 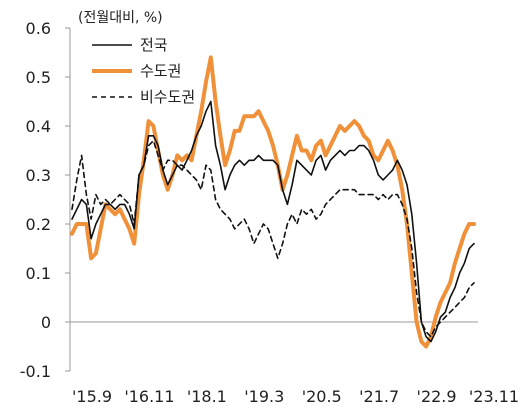 What do you see at coordinates (264, 396) in the screenshot?
I see `x-tick-label: '19.3` at bounding box center [264, 396].